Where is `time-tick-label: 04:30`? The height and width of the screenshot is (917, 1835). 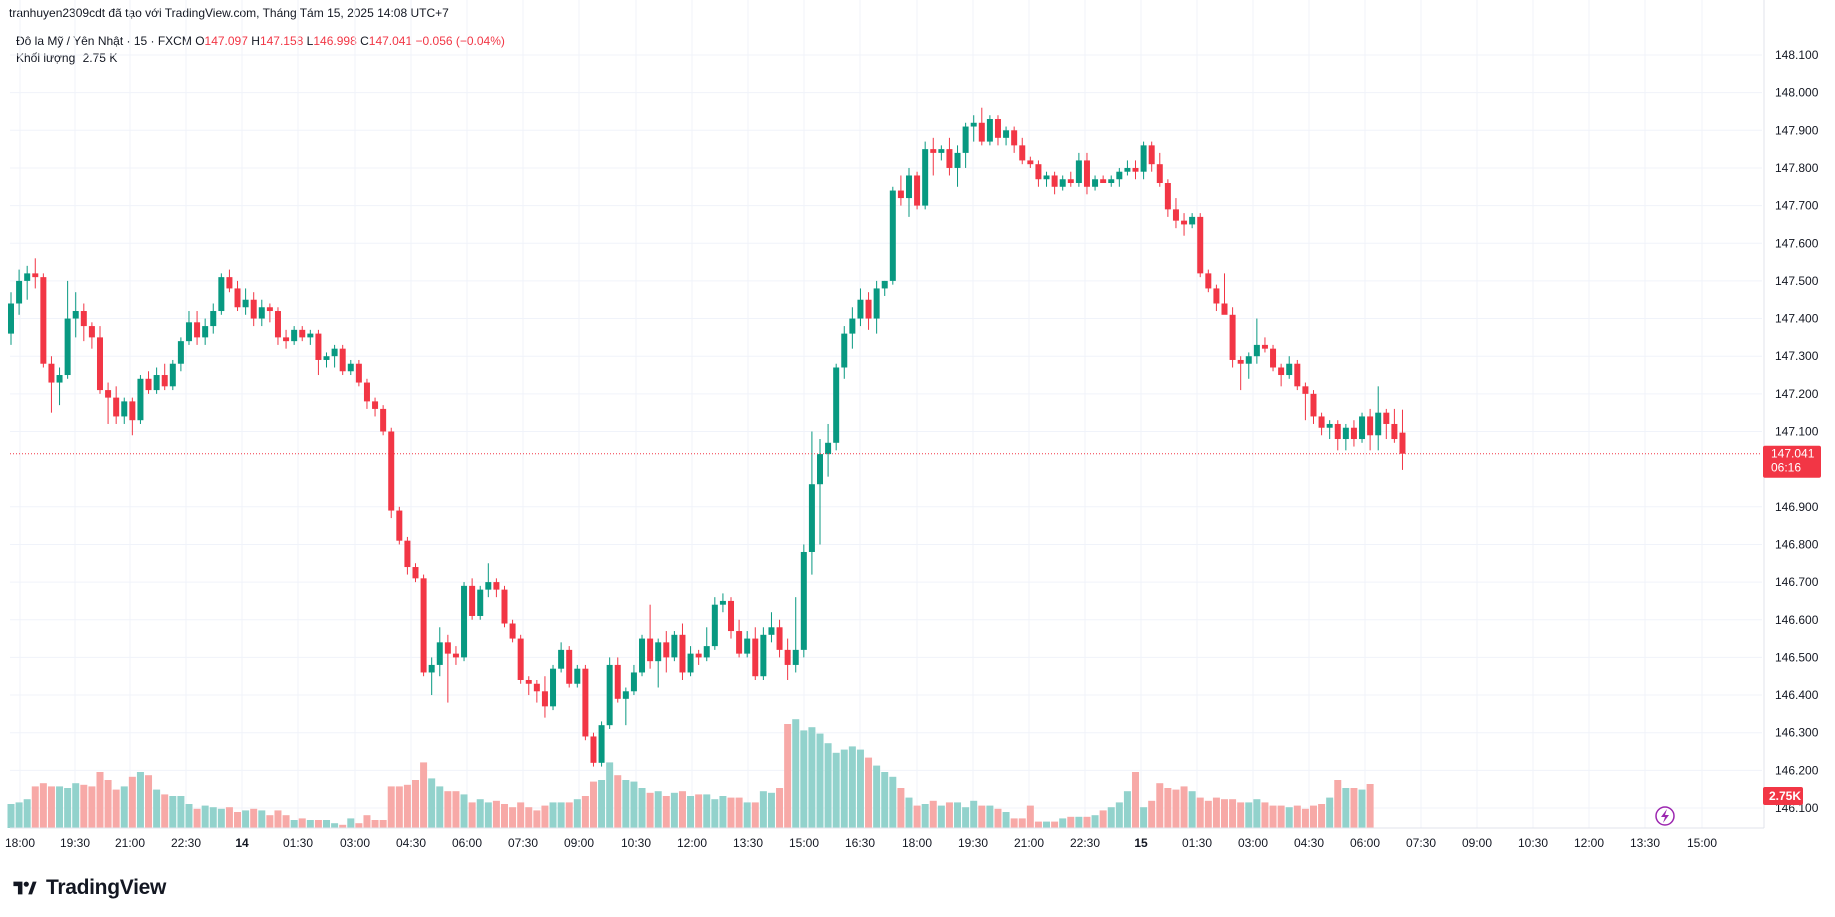 time-tick-label: 04:30 is located at coordinates (411, 843).